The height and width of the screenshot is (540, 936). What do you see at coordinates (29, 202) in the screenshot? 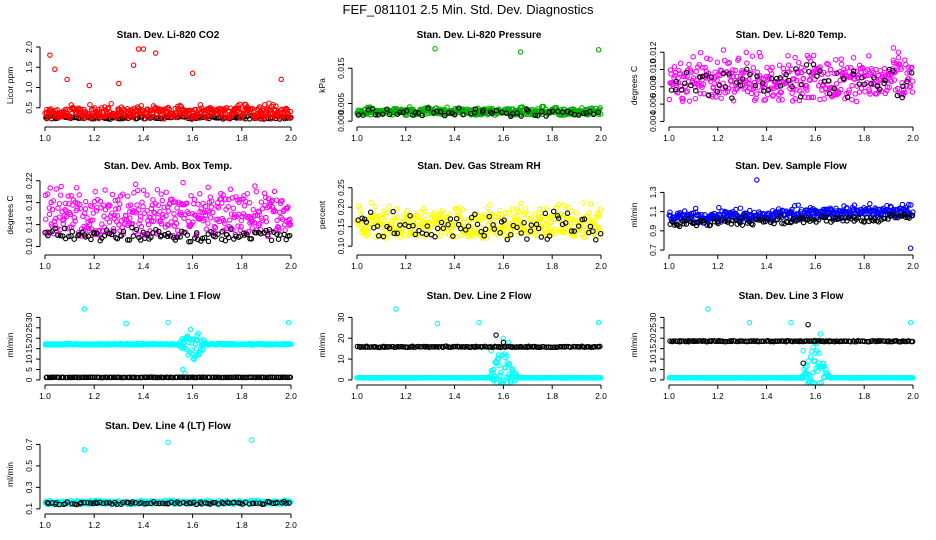
I see `y-tick-label: 0.18` at bounding box center [29, 202].